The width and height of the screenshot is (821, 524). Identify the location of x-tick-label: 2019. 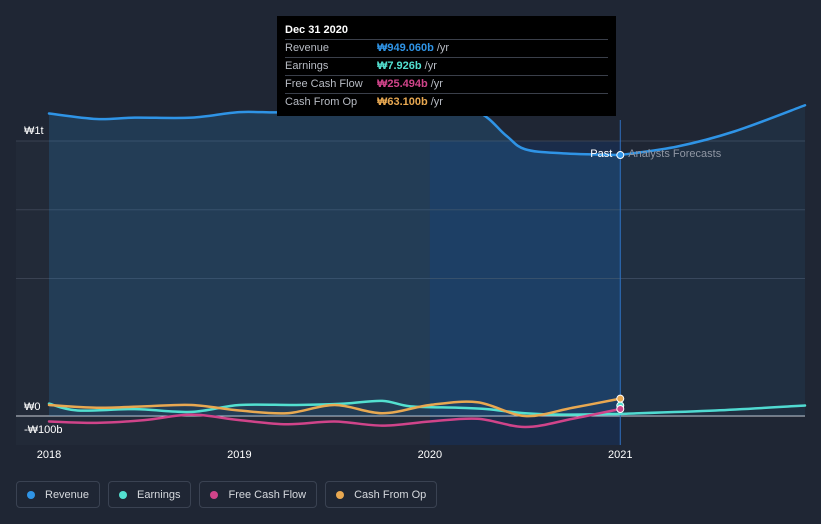
(239, 455).